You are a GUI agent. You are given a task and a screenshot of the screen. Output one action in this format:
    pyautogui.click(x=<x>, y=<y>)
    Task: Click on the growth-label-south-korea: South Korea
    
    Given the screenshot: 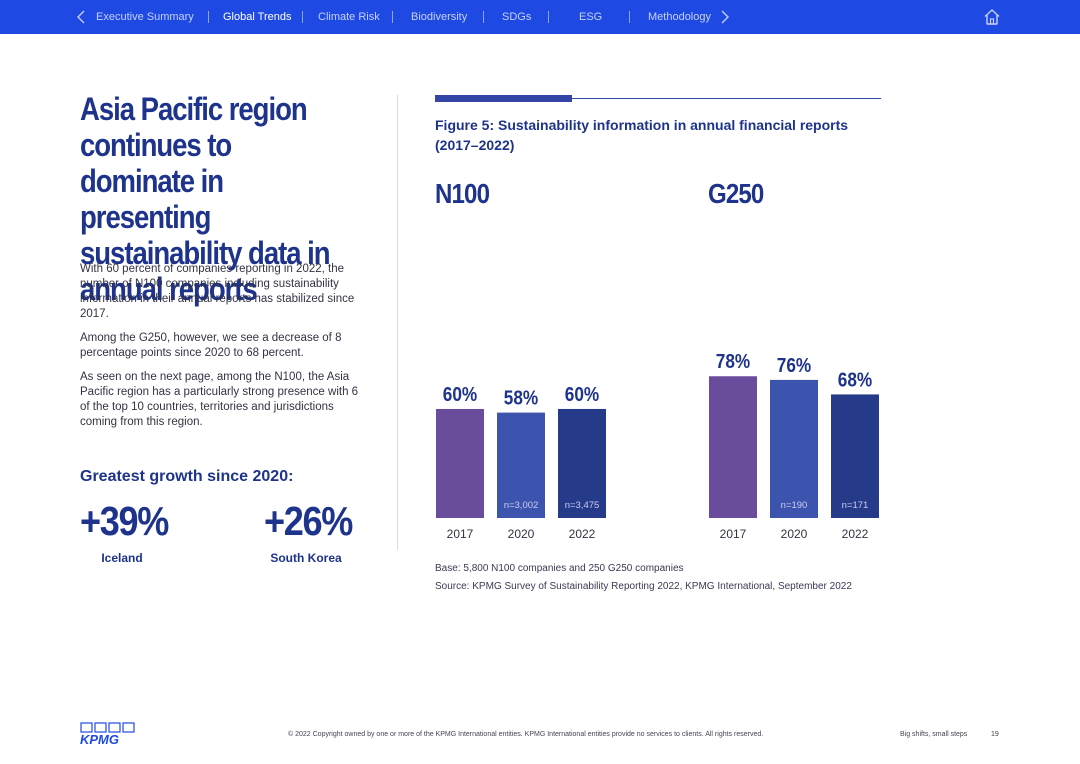 What is the action you would take?
    pyautogui.click(x=306, y=558)
    